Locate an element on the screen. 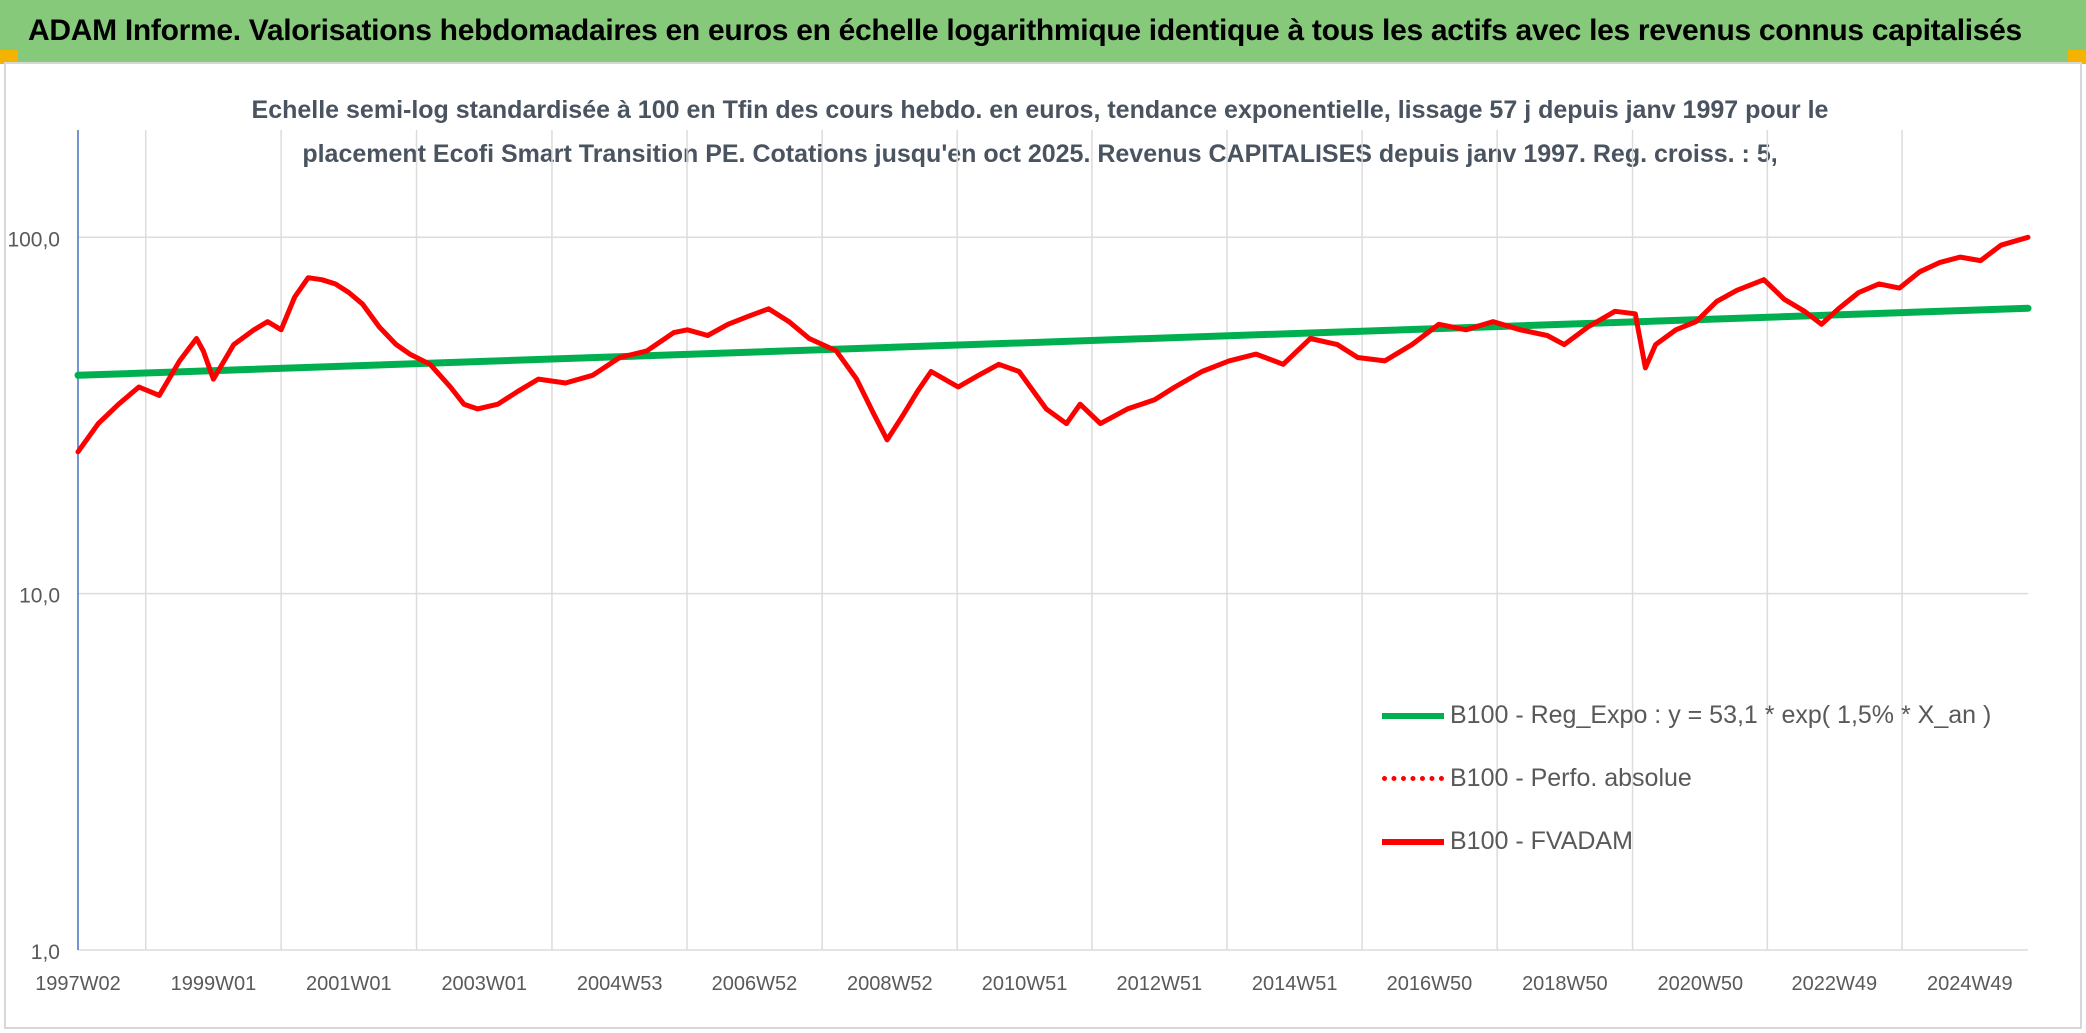  legend-item-perfo-absolue: B100 - Perfo. absolue is located at coordinates (1686, 778).